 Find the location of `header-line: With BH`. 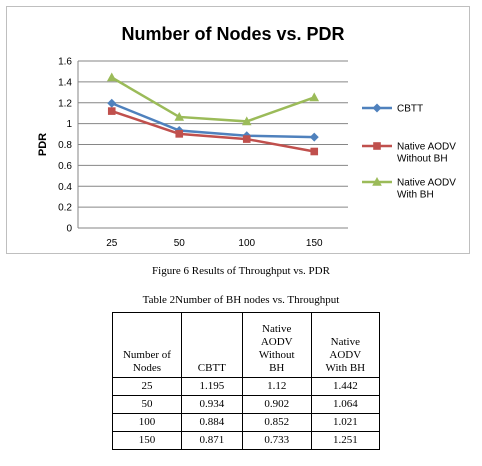

header-line: With BH is located at coordinates (345, 368).